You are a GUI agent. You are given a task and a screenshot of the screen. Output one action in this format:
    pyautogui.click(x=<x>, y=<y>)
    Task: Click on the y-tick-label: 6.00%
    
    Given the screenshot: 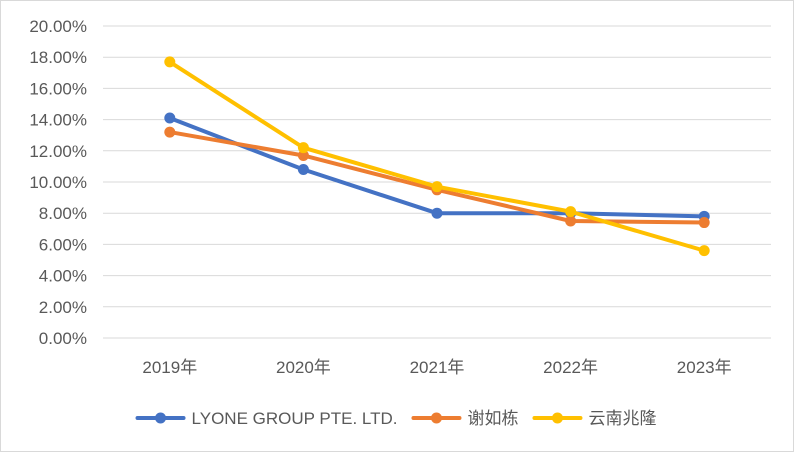 What is the action you would take?
    pyautogui.click(x=63, y=244)
    